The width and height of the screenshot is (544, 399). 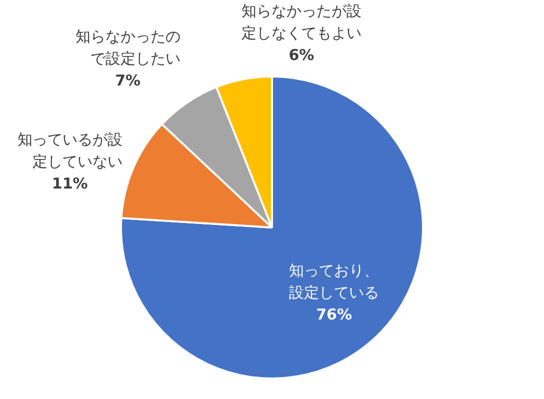 What do you see at coordinates (334, 314) in the screenshot?
I see `data-label: 76%` at bounding box center [334, 314].